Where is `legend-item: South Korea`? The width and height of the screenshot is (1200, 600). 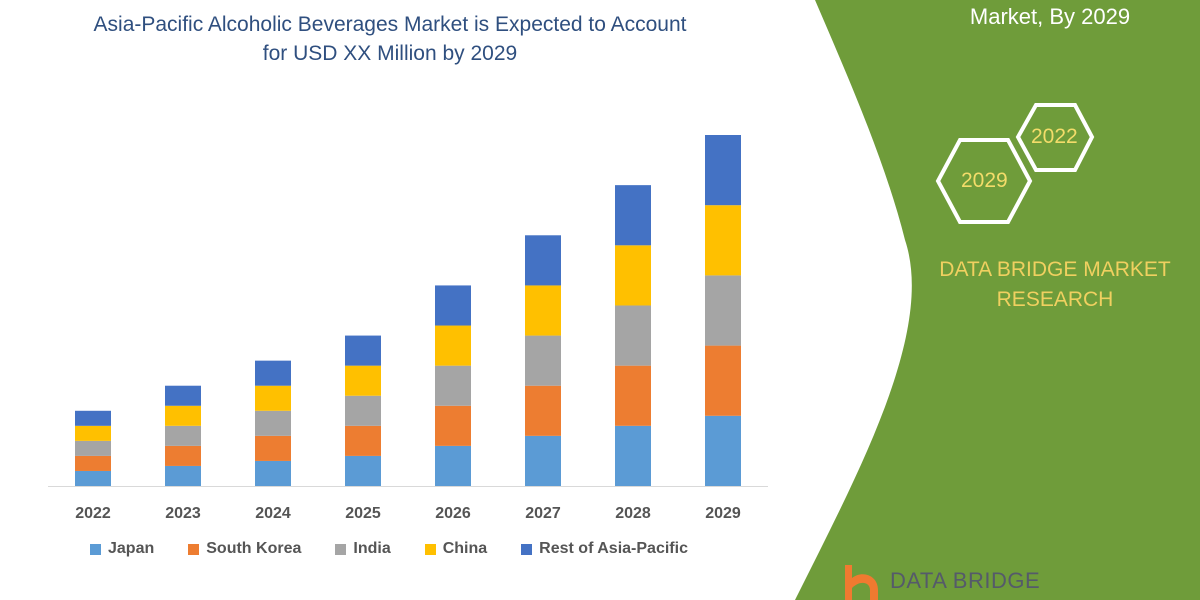 legend-item: South Korea is located at coordinates (244, 549).